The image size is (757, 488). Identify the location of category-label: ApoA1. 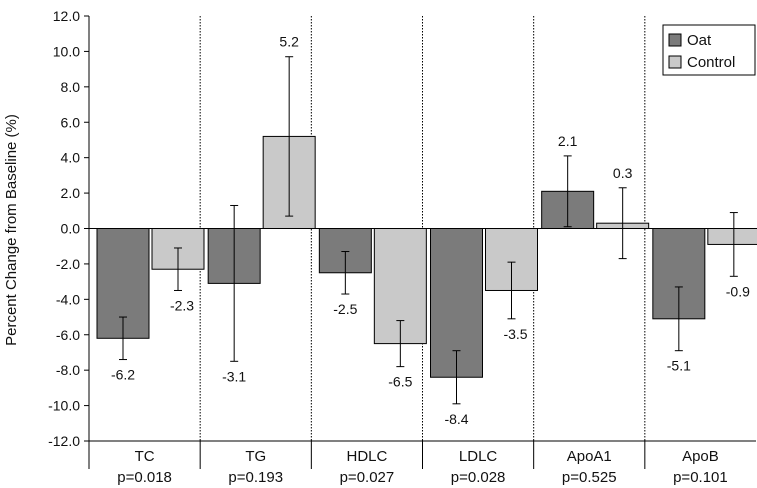
(589, 456).